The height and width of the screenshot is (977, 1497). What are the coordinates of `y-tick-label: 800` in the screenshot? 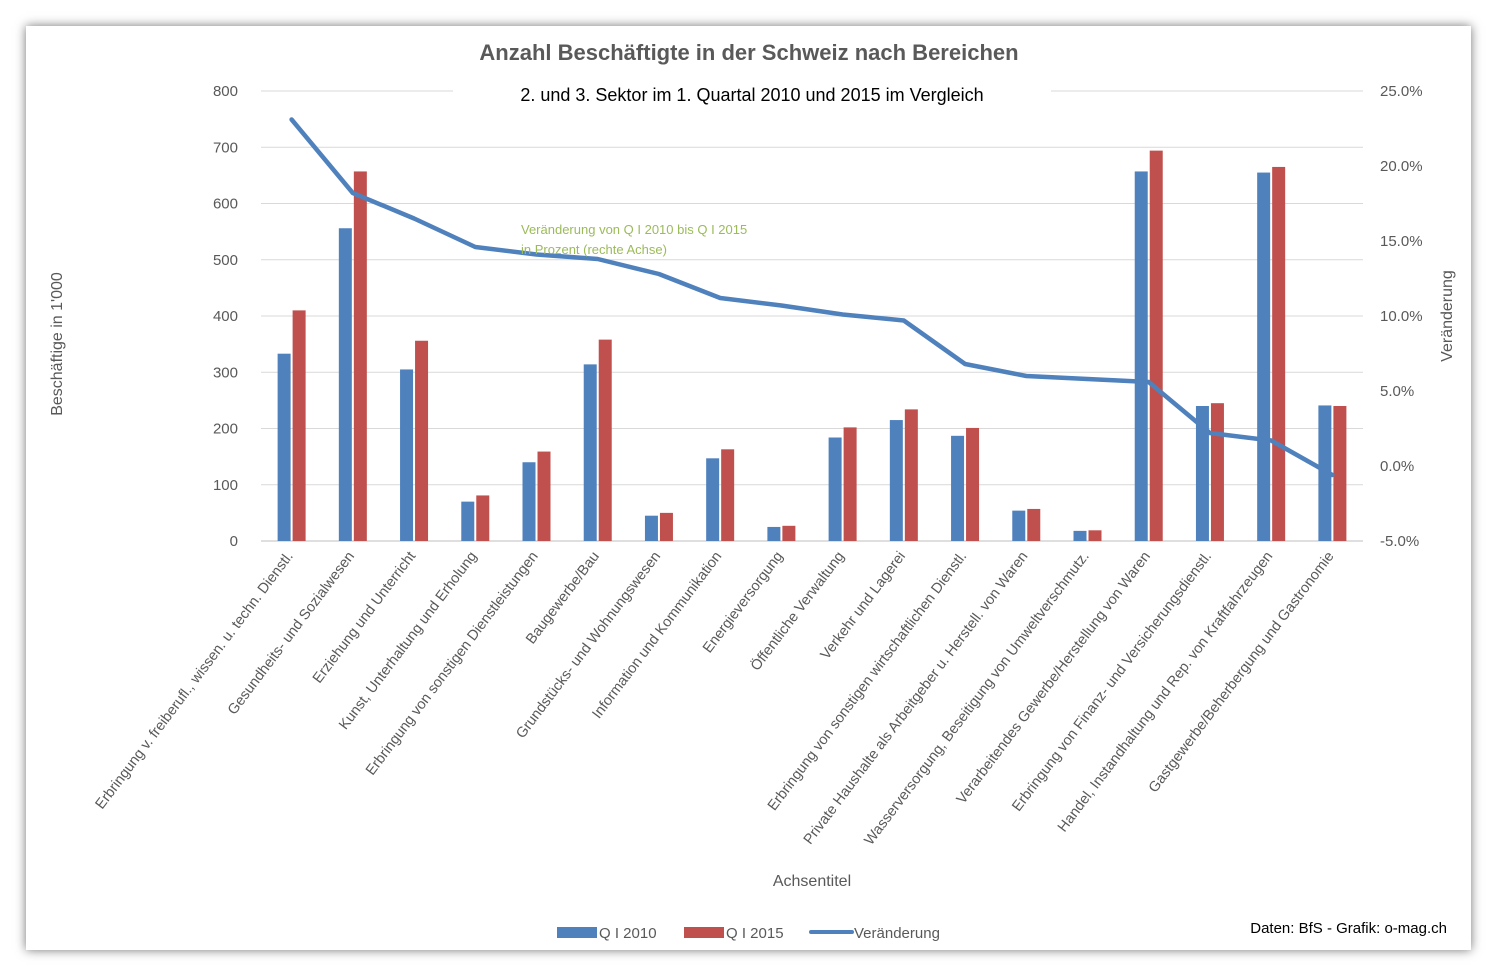 It's located at (225, 91).